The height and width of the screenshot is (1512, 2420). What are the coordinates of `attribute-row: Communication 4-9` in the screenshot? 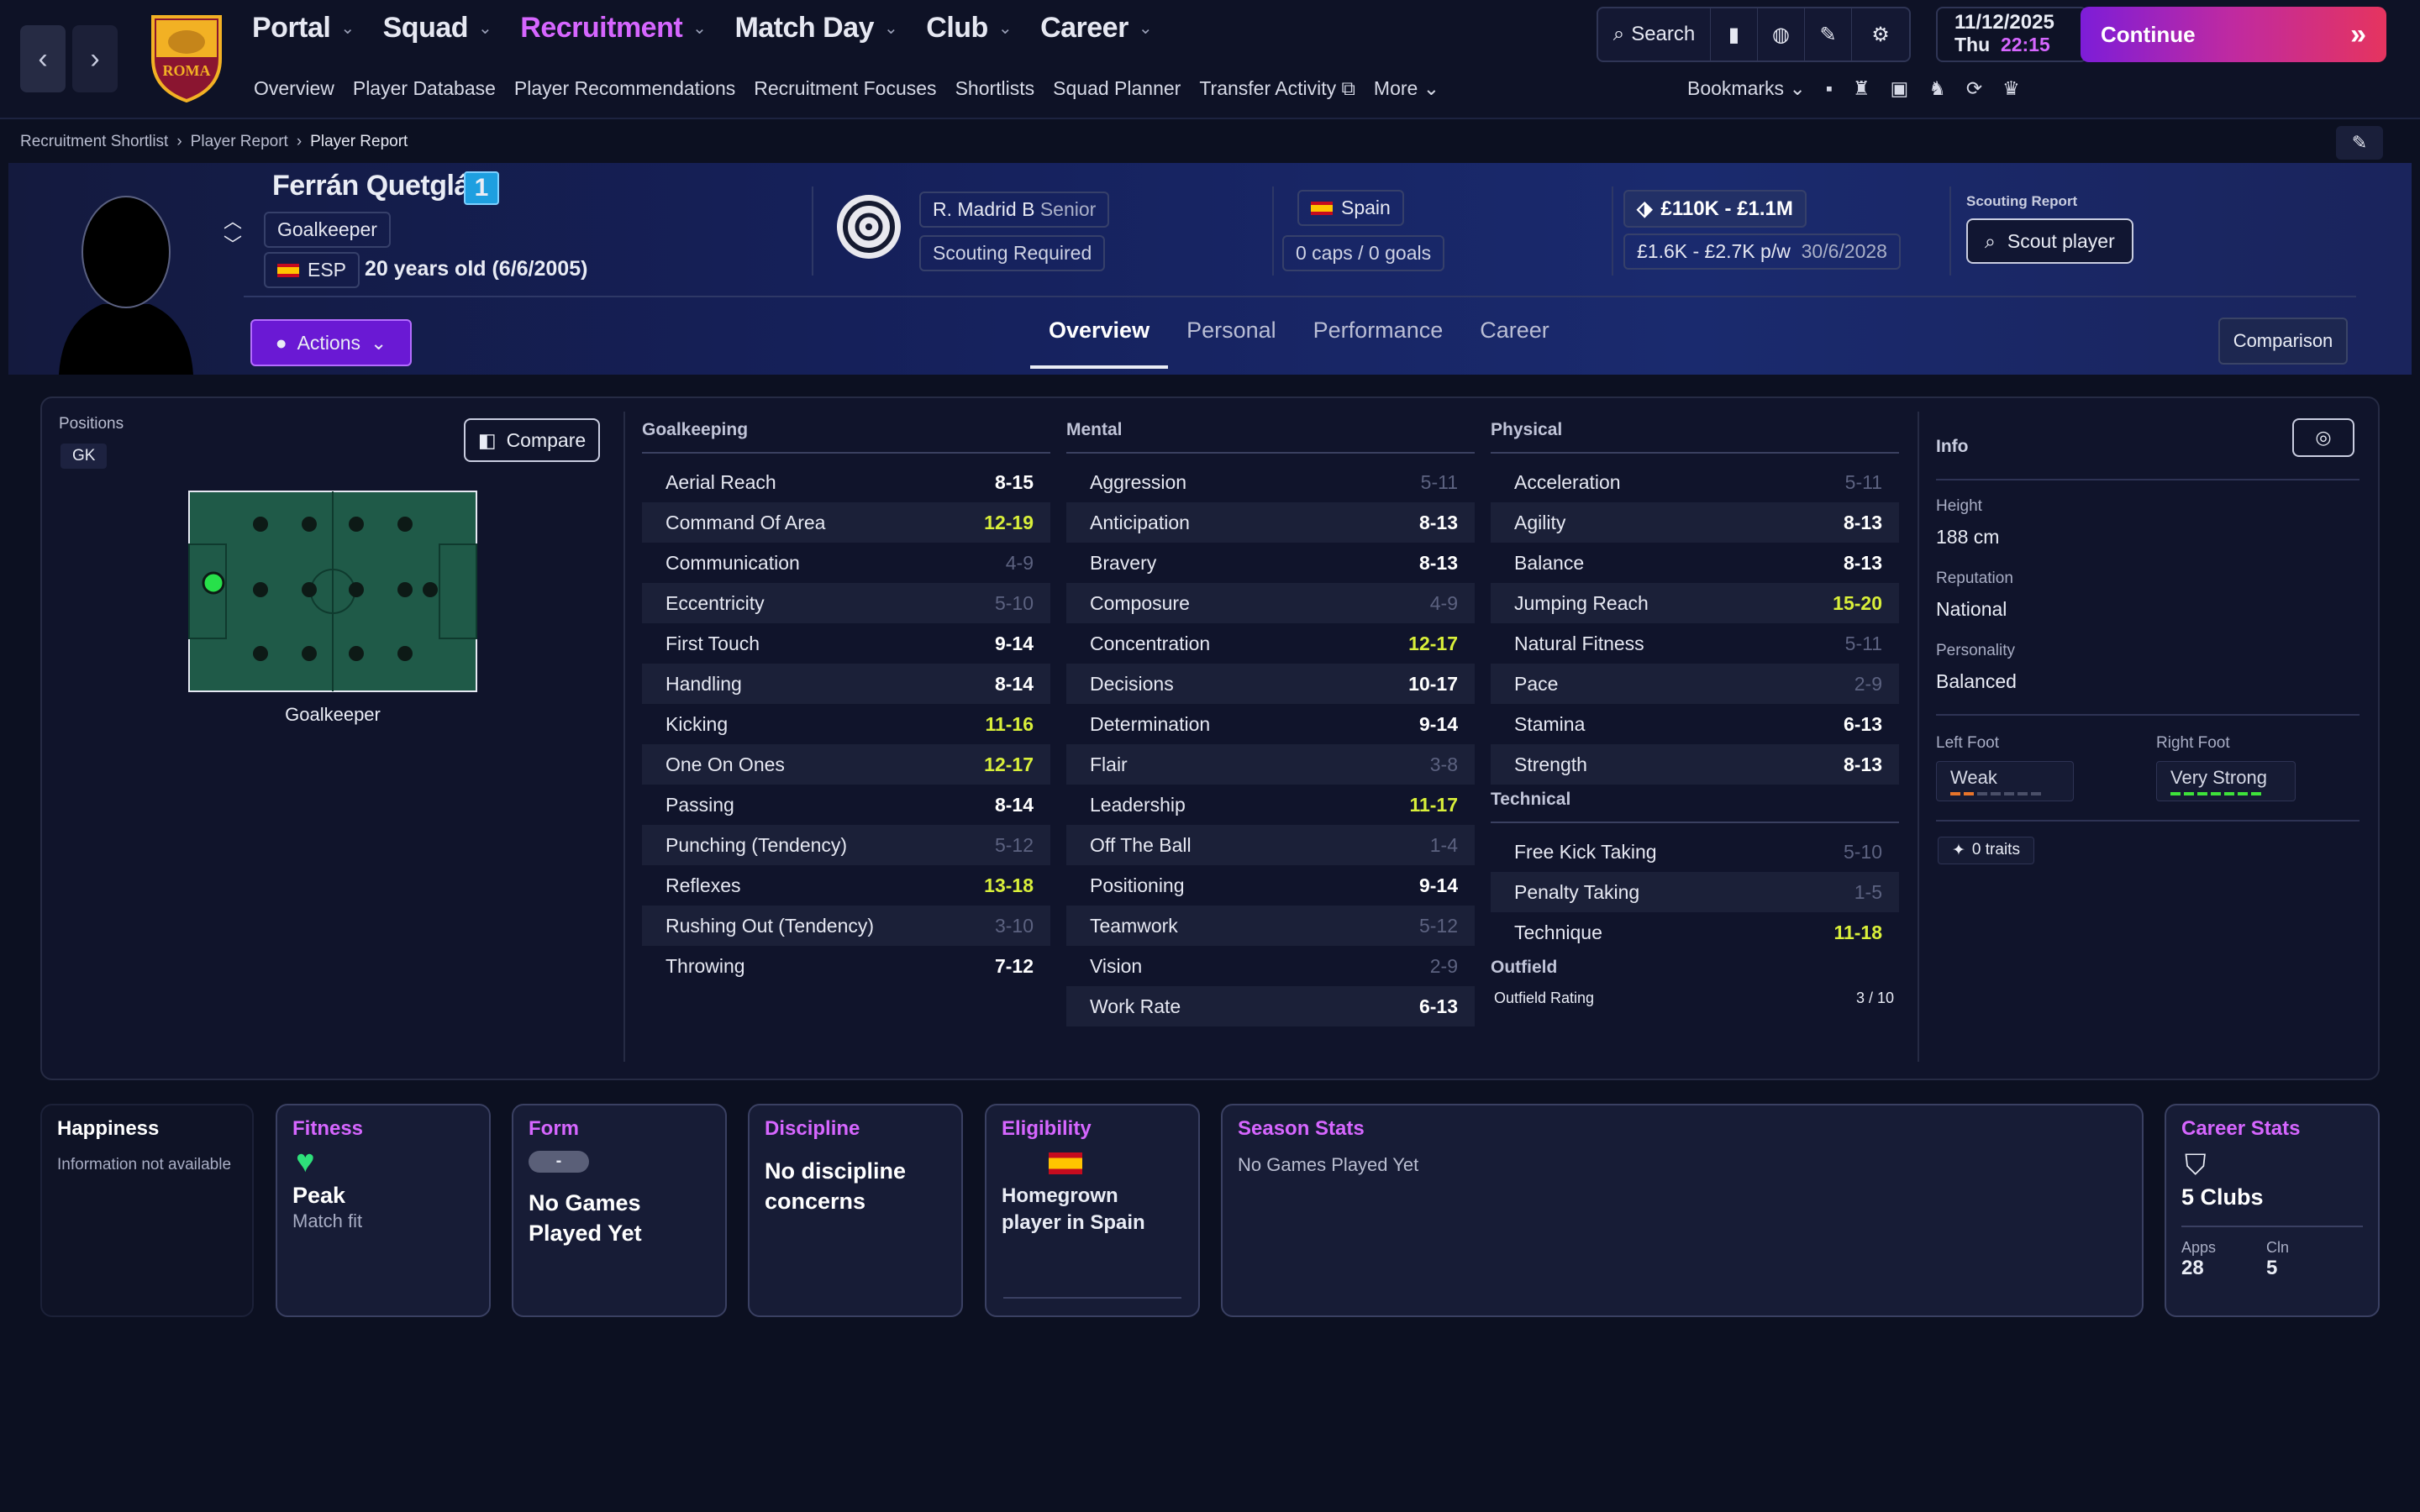 It's located at (846, 563).